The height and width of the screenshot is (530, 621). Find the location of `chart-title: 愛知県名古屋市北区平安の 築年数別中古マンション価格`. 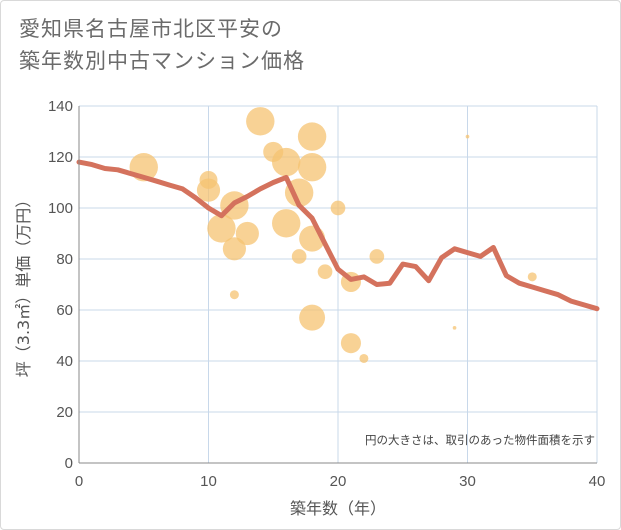

chart-title: 愛知県名古屋市北区平安の 築年数別中古マンション価格 is located at coordinates (162, 45).